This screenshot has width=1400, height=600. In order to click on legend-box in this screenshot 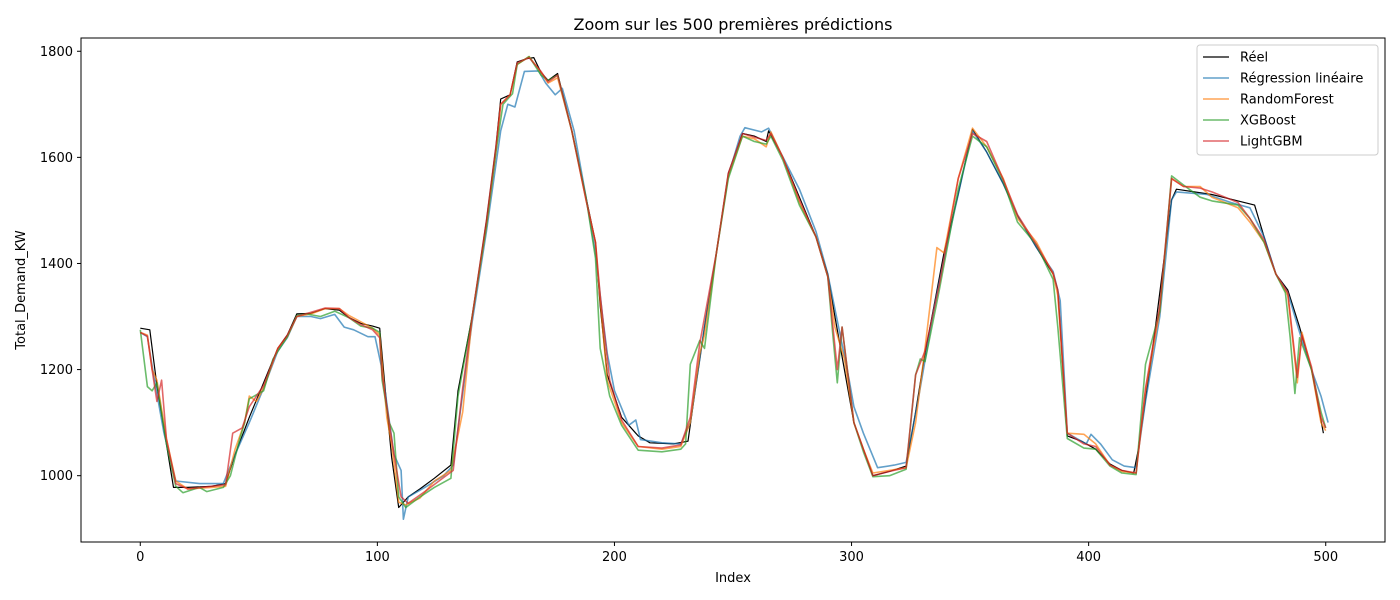, I will do `click(1287, 100)`.